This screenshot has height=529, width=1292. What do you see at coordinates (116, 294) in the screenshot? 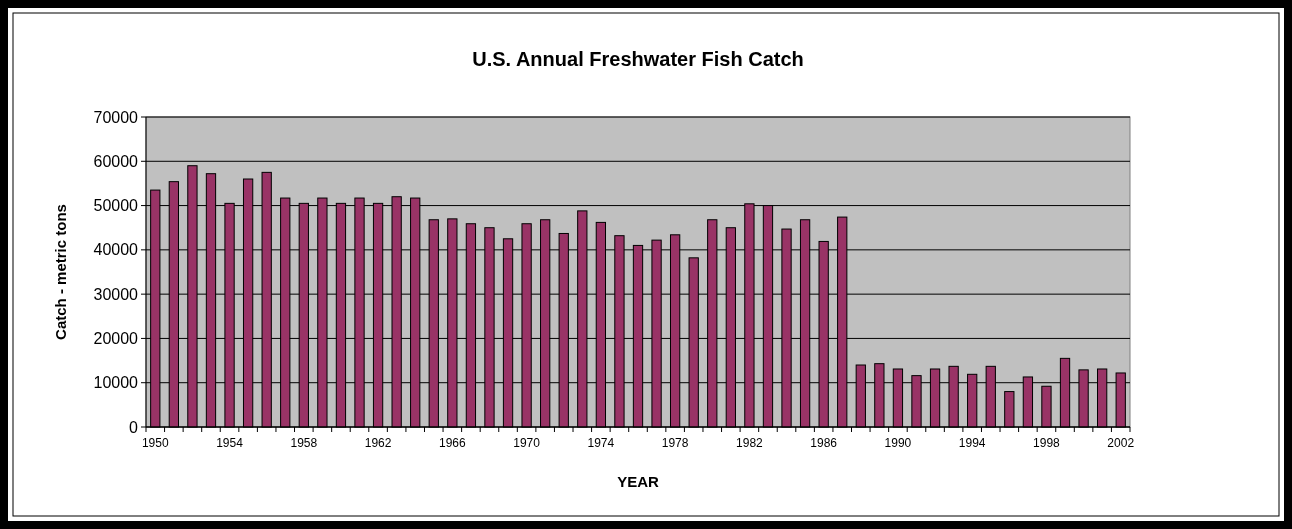
I see `y-tick-label: 30000` at bounding box center [116, 294].